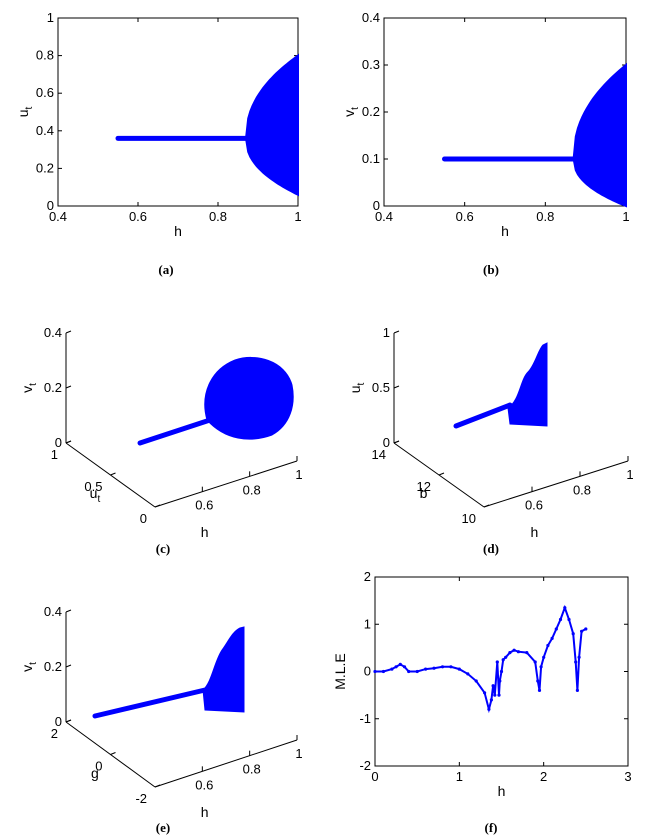 This screenshot has width=645, height=839. Describe the element at coordinates (379, 454) in the screenshot. I see `y-tick-label: 14` at that location.